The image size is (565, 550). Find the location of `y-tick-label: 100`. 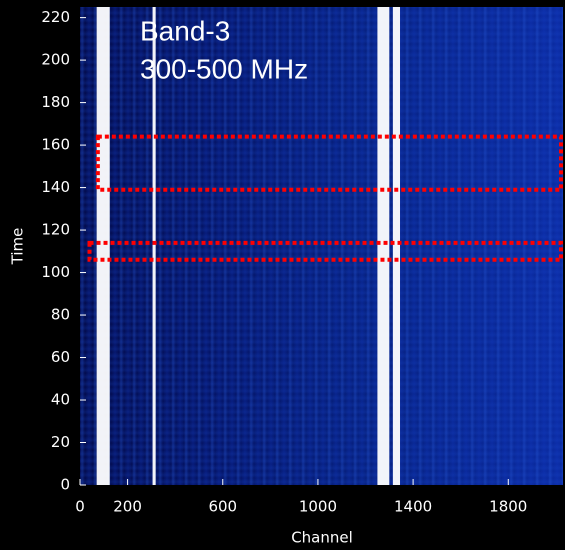

y-tick-label: 100 is located at coordinates (55, 272).